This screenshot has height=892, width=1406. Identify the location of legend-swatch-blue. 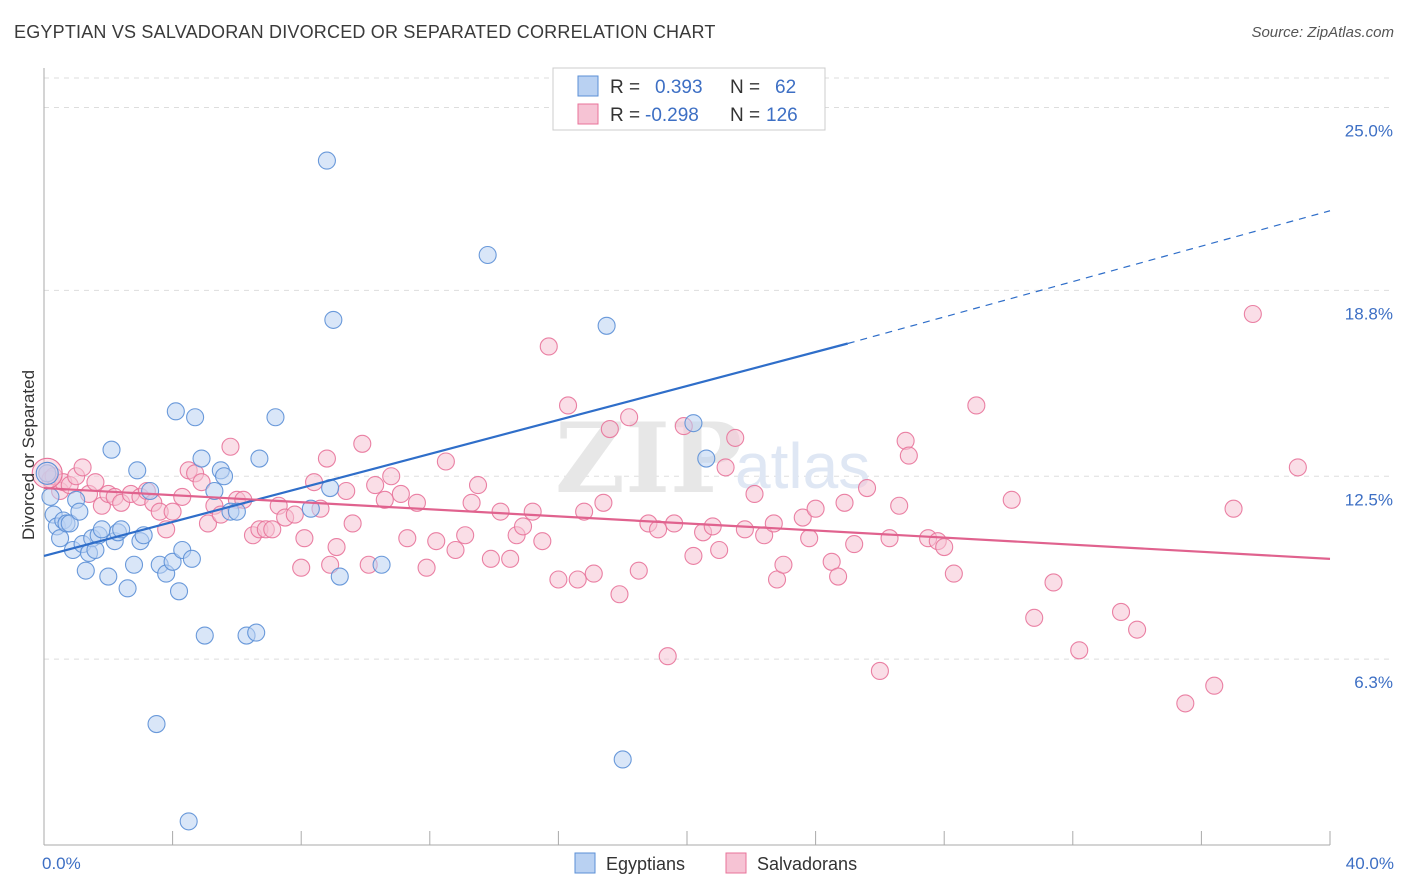
(588, 86).